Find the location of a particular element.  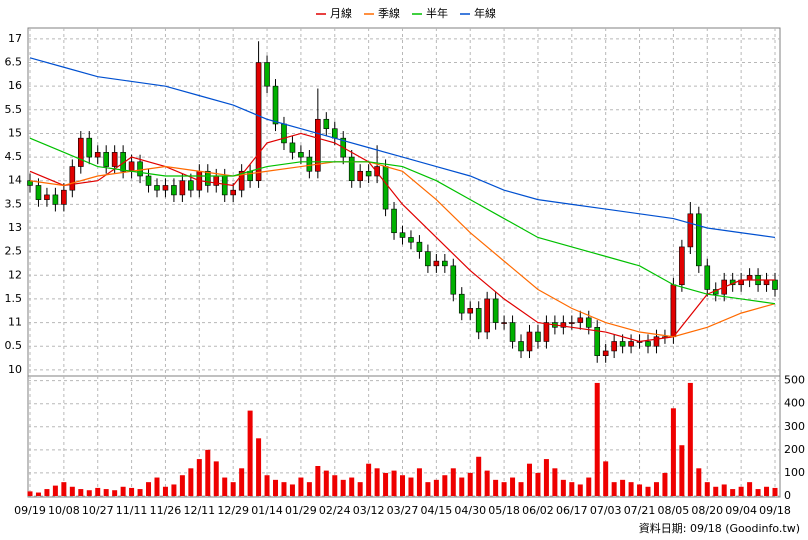

legend-label: 半年 is located at coordinates (437, 13).